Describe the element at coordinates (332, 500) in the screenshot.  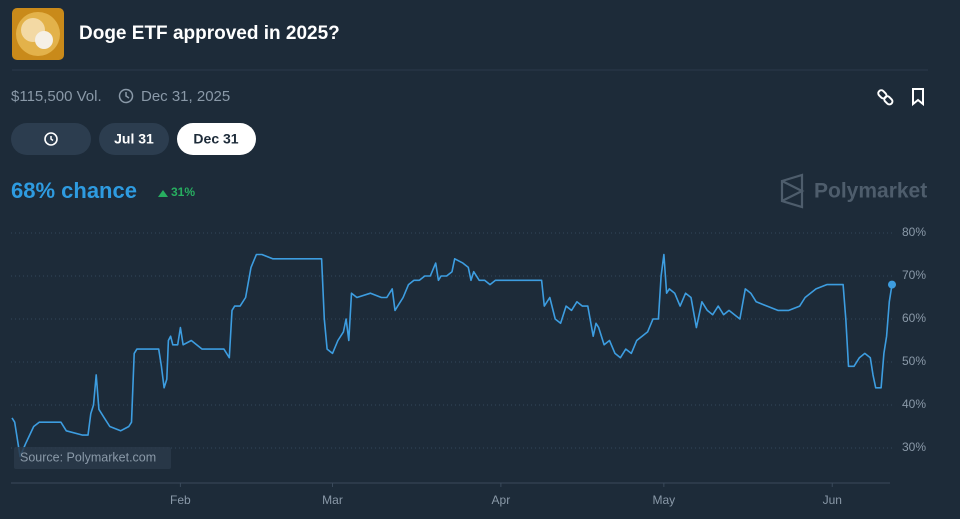
I see `x-tick-label: Mar` at that location.